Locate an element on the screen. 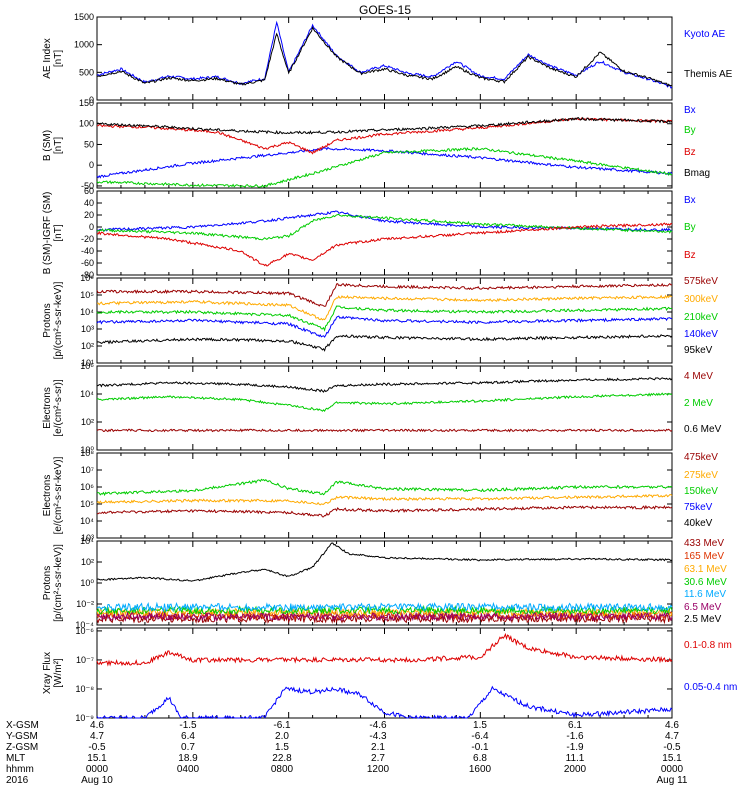 The width and height of the screenshot is (750, 805). footer-cell: 22.8 is located at coordinates (282, 758).